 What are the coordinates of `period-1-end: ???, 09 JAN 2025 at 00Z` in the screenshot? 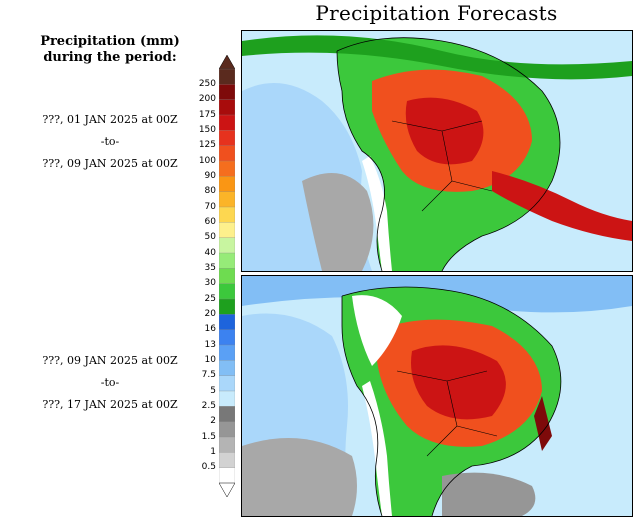 It's located at (110, 163).